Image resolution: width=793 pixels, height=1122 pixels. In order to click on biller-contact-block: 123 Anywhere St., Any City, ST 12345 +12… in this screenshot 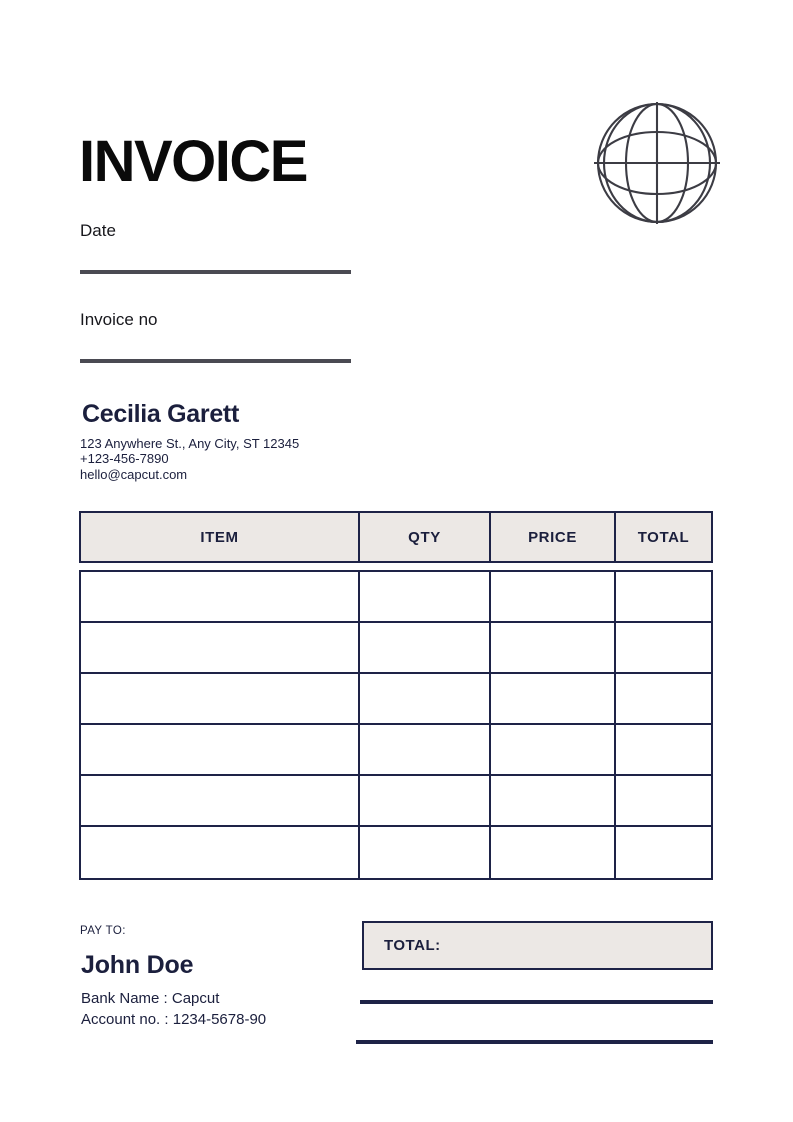, I will do `click(189, 459)`.